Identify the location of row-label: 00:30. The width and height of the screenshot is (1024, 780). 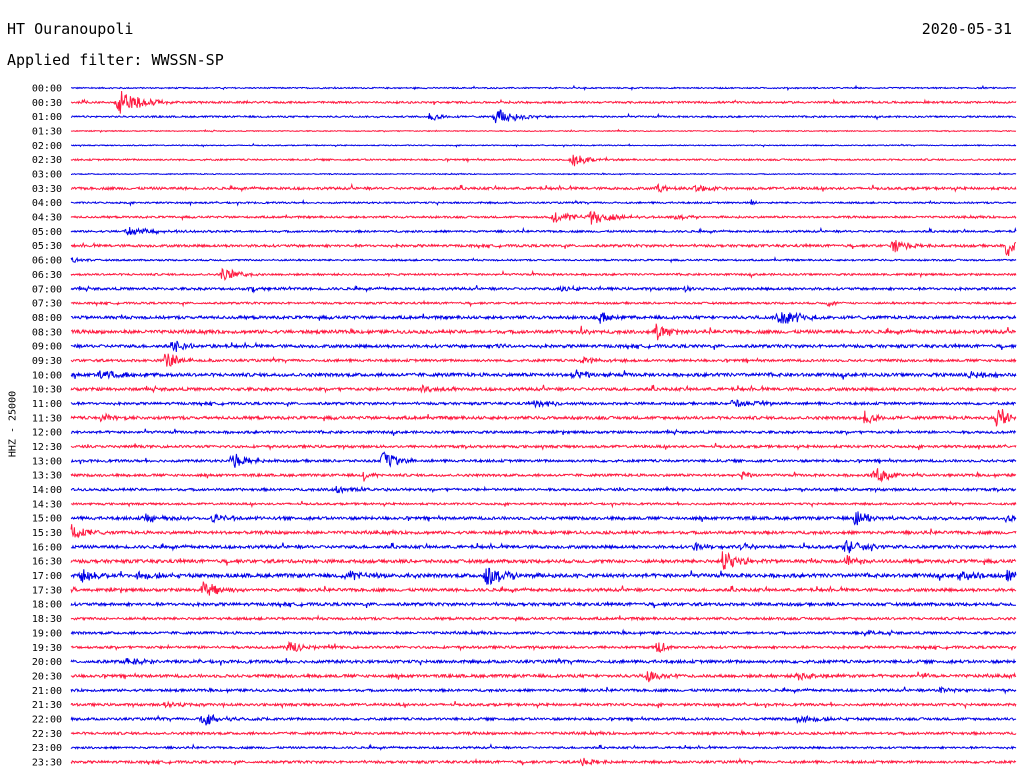
(47, 103).